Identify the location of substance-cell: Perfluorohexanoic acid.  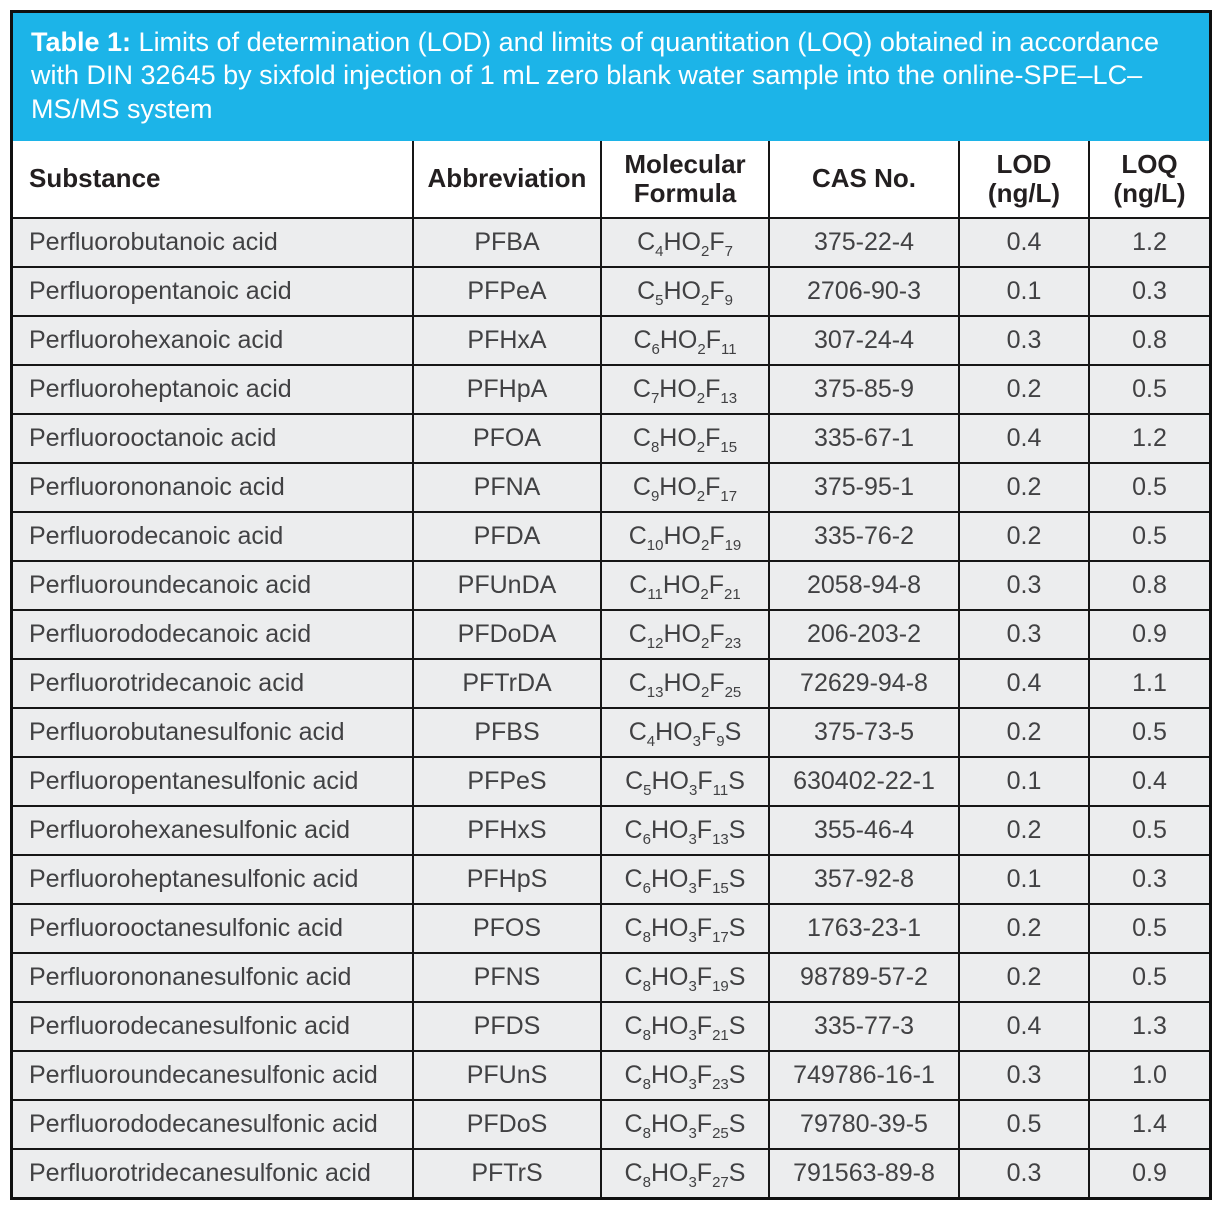
(213, 341).